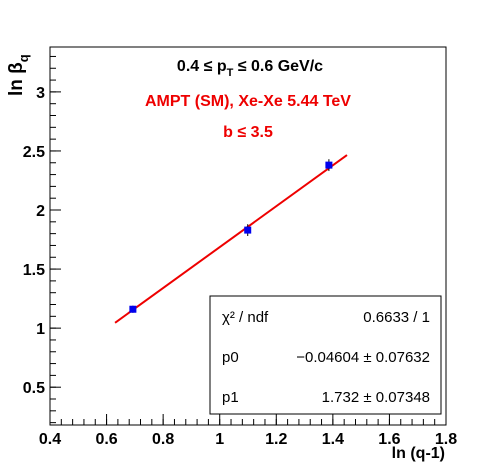 The height and width of the screenshot is (474, 496). I want to click on y-tick-label: 0.5, so click(34, 388).